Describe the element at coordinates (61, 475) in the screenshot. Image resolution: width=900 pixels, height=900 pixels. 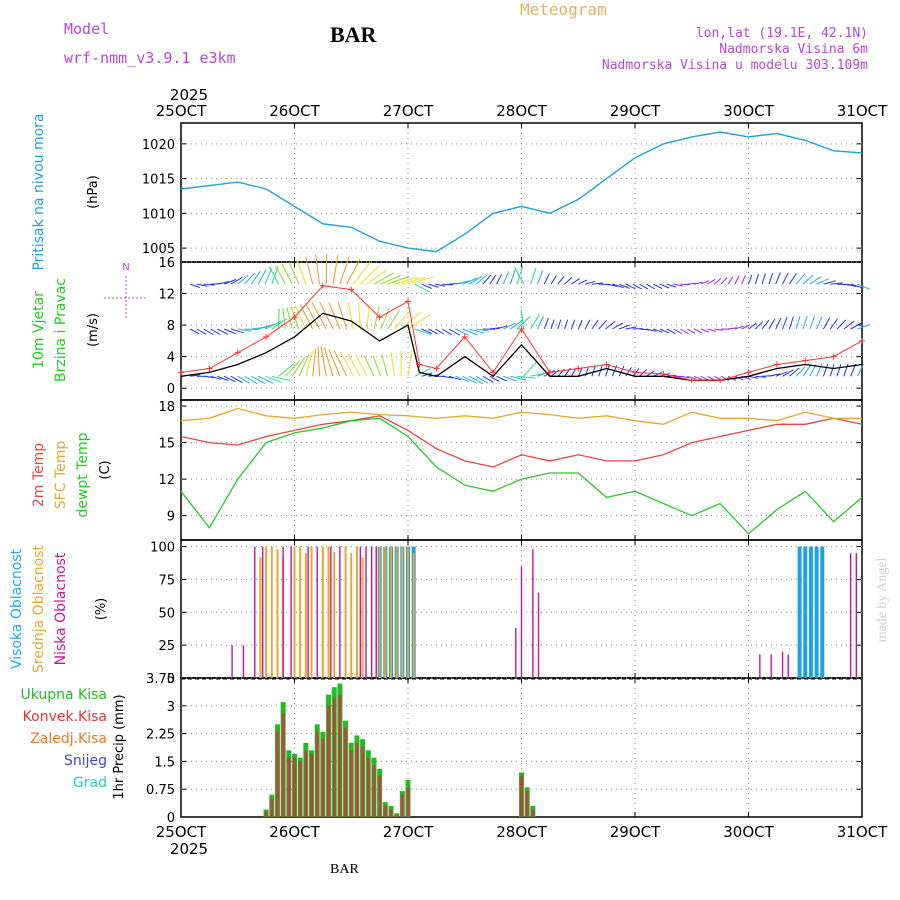
I see `temp-ylabel-sfc: SFC Temp` at that location.